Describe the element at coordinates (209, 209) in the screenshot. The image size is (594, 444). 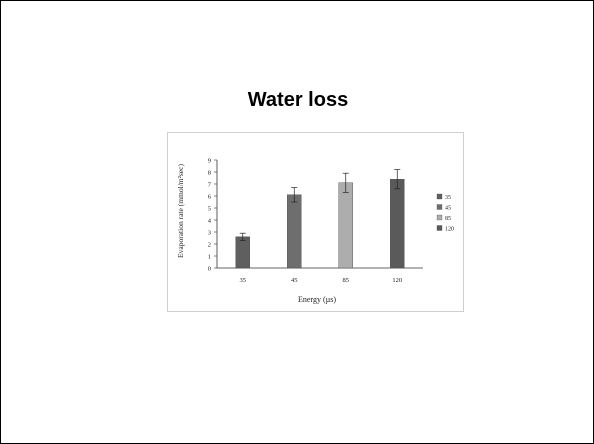
I see `y-tick-label: 5` at that location.